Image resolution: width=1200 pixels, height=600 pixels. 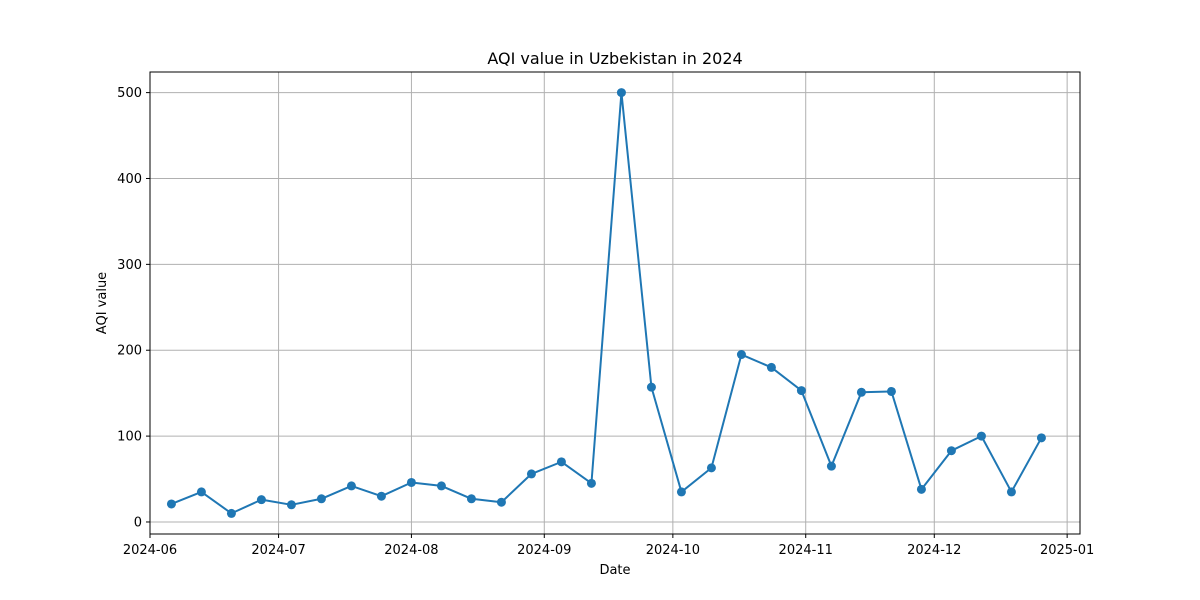 I want to click on x-tick-label: 2024-10, so click(x=673, y=550).